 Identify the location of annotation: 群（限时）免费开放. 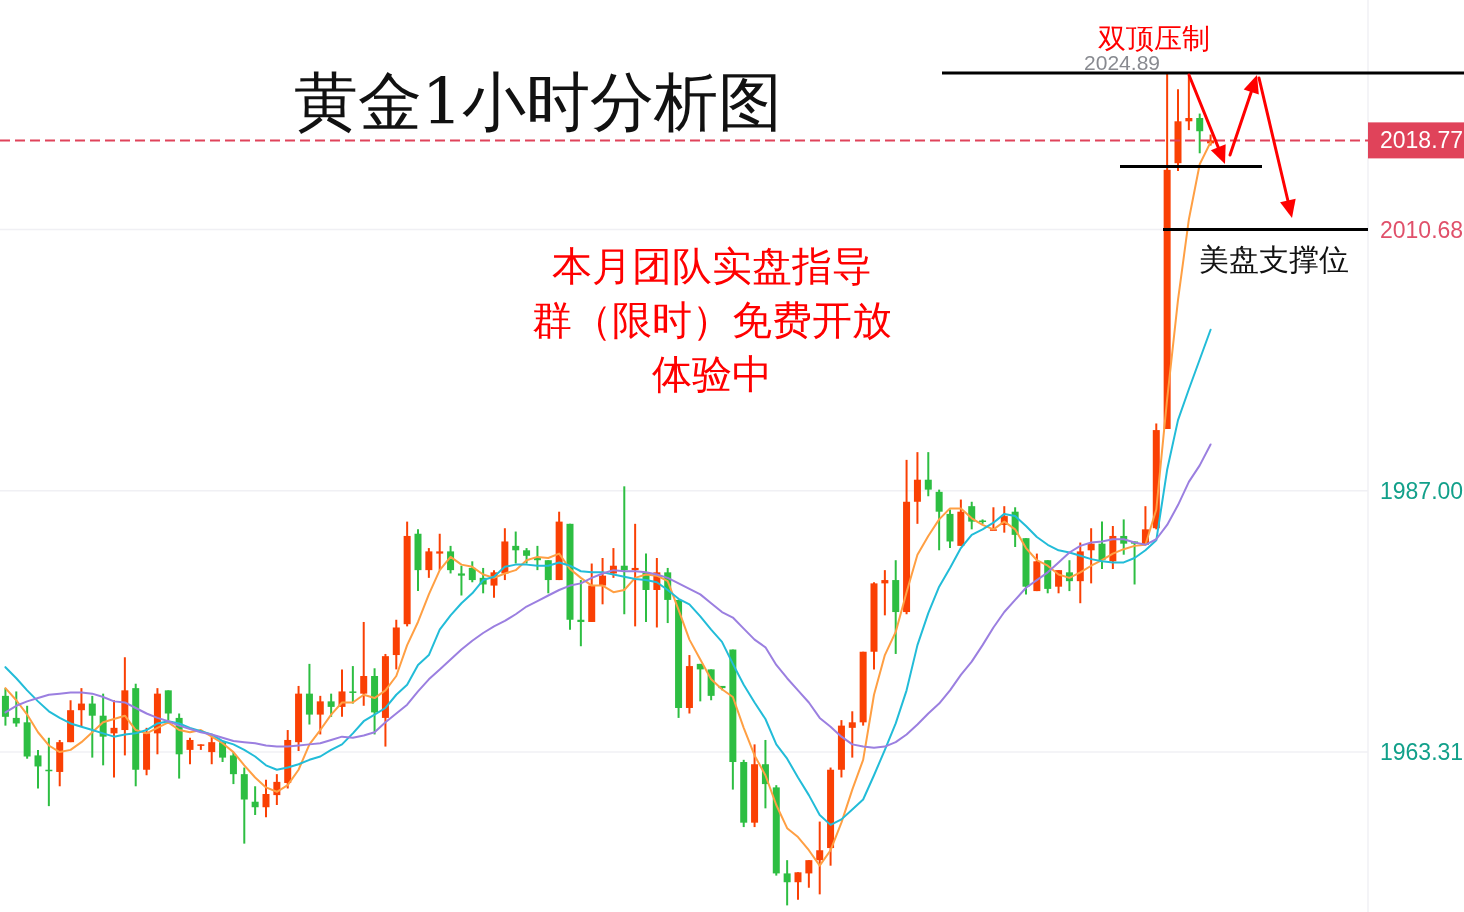
(712, 320).